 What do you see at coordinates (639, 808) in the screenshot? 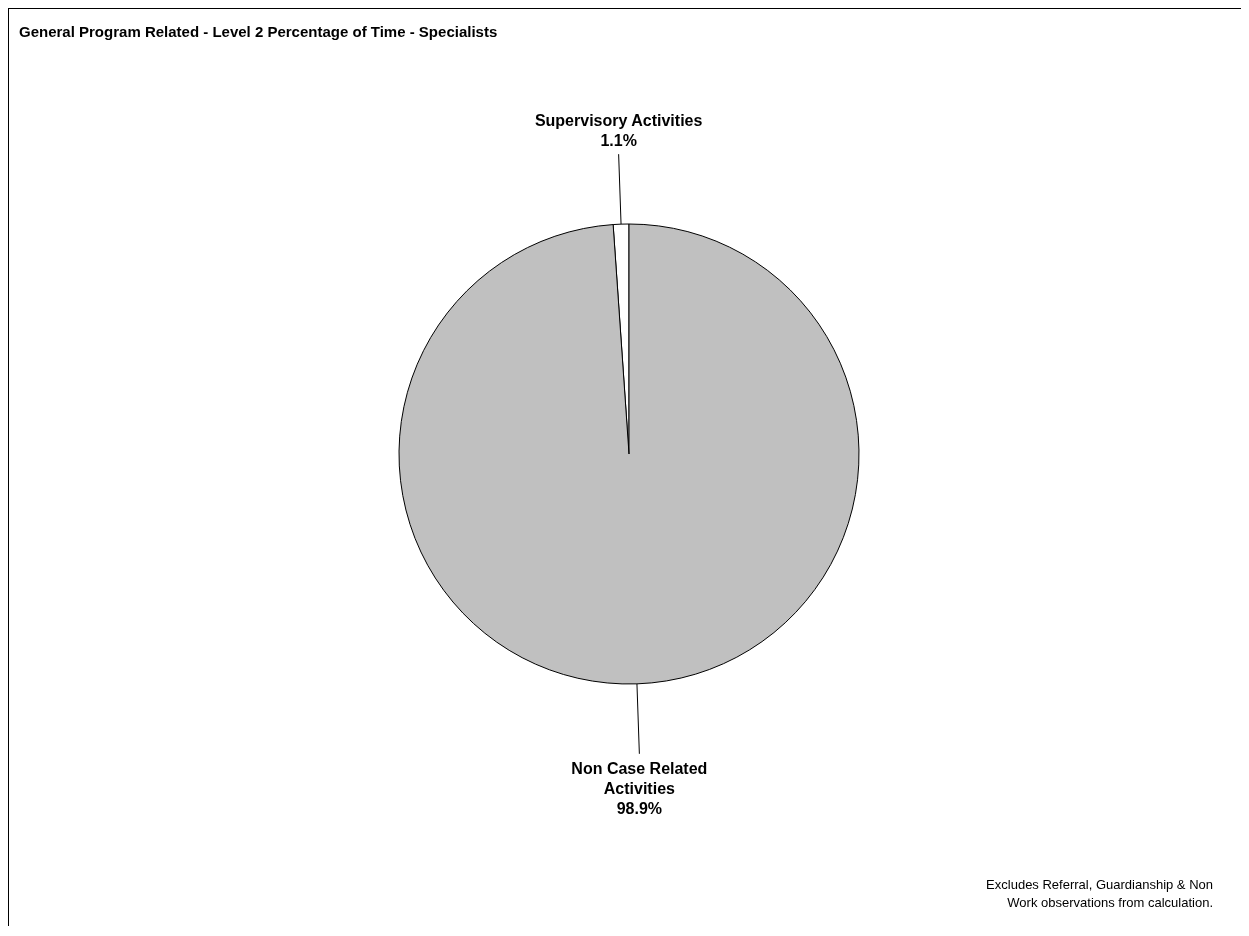
I see `data-label: 98.9%` at bounding box center [639, 808].